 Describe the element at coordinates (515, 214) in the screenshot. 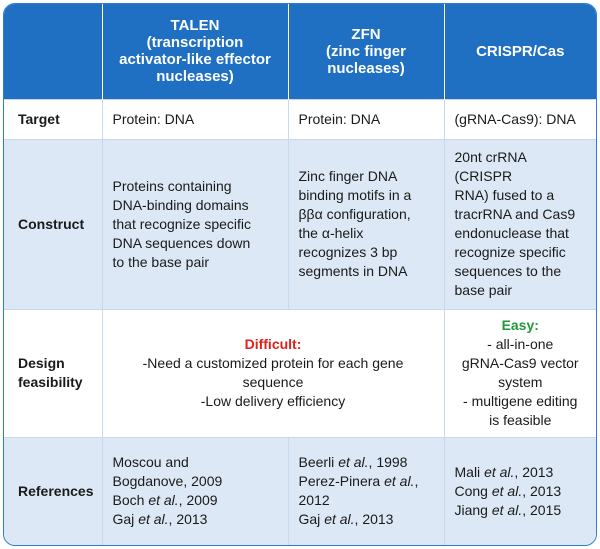

I see `text-line: tracrRNA and Cas9` at that location.